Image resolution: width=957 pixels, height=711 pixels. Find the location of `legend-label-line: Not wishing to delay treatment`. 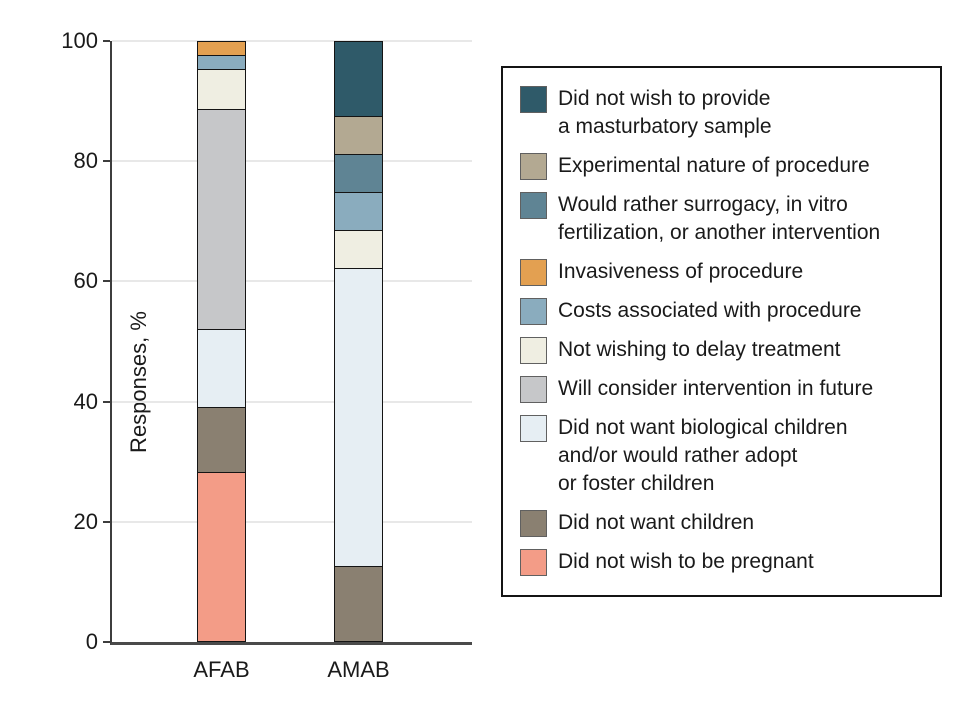

legend-label-line: Not wishing to delay treatment is located at coordinates (699, 349).